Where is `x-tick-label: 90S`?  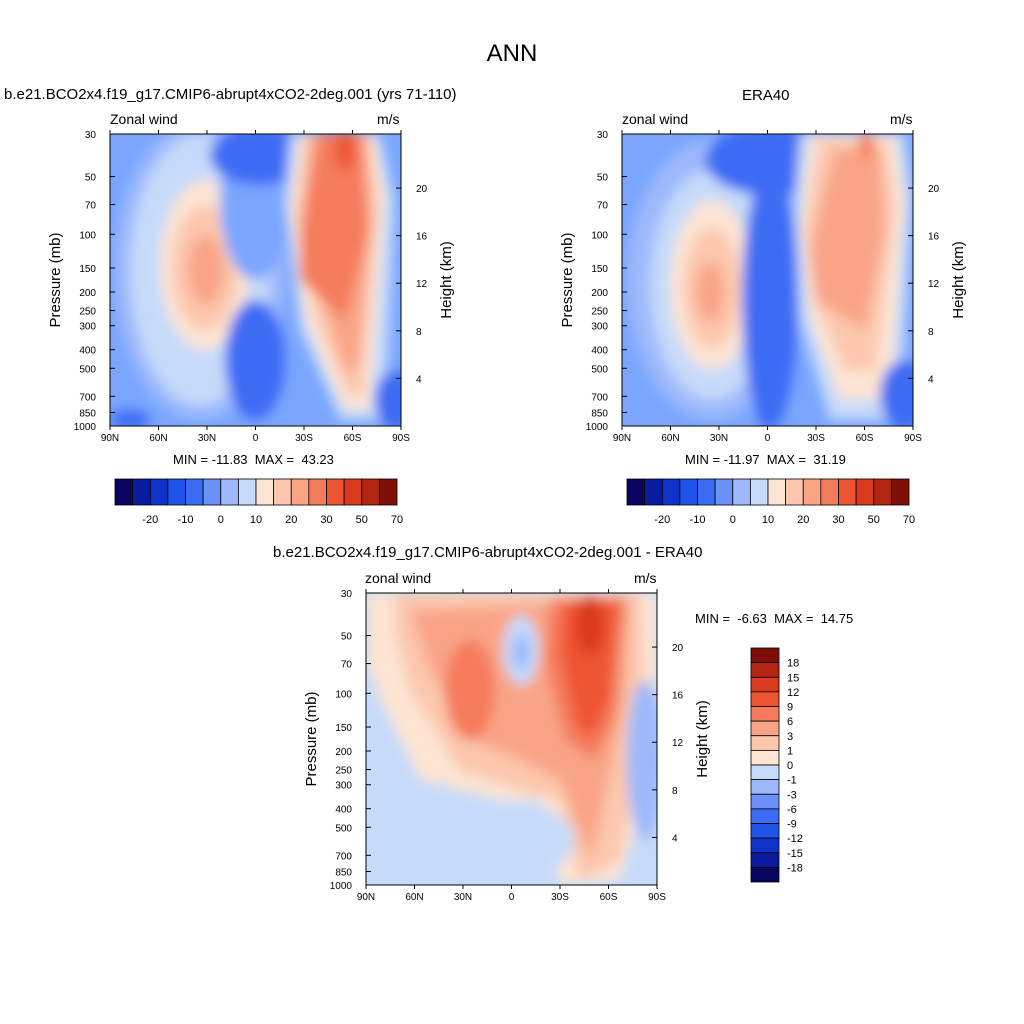
x-tick-label: 90S is located at coordinates (657, 897).